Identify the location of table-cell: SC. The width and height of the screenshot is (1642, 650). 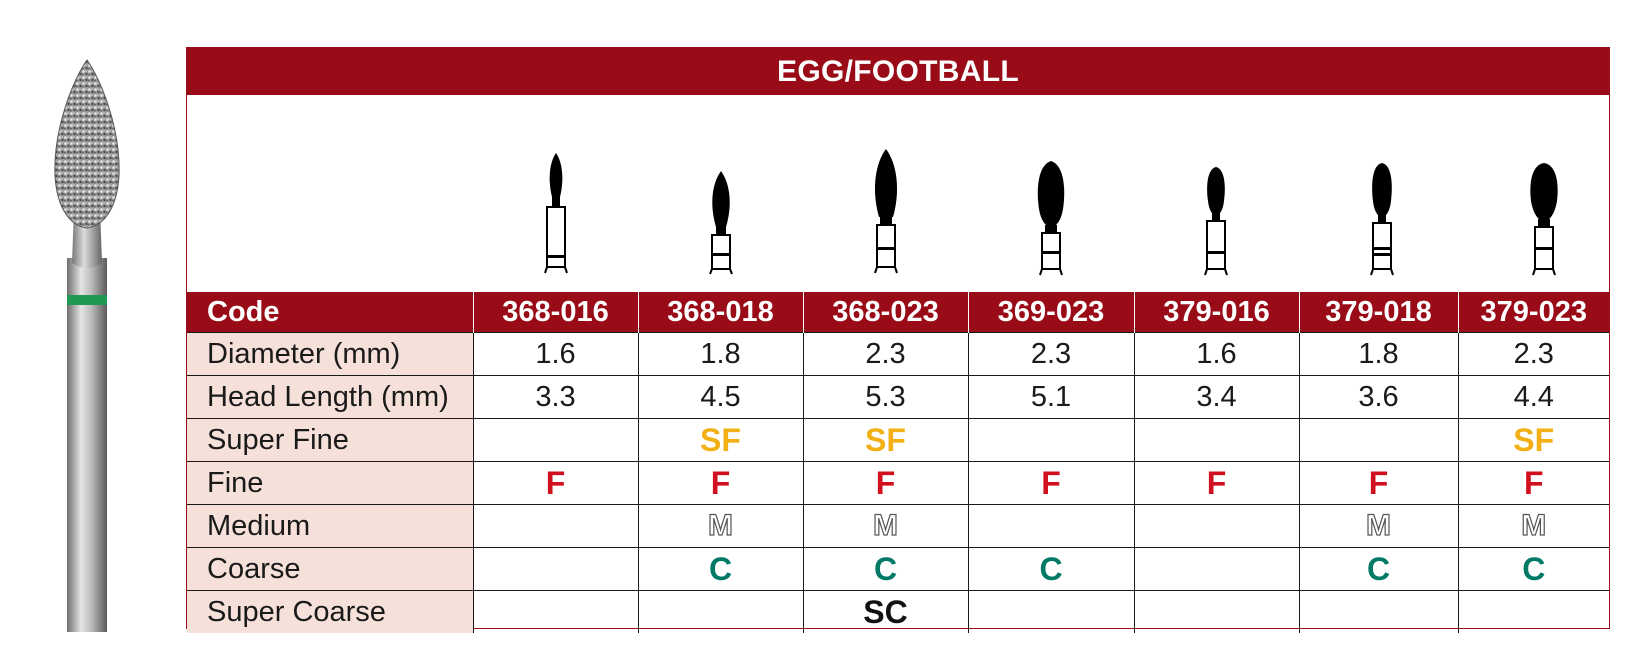
(885, 611).